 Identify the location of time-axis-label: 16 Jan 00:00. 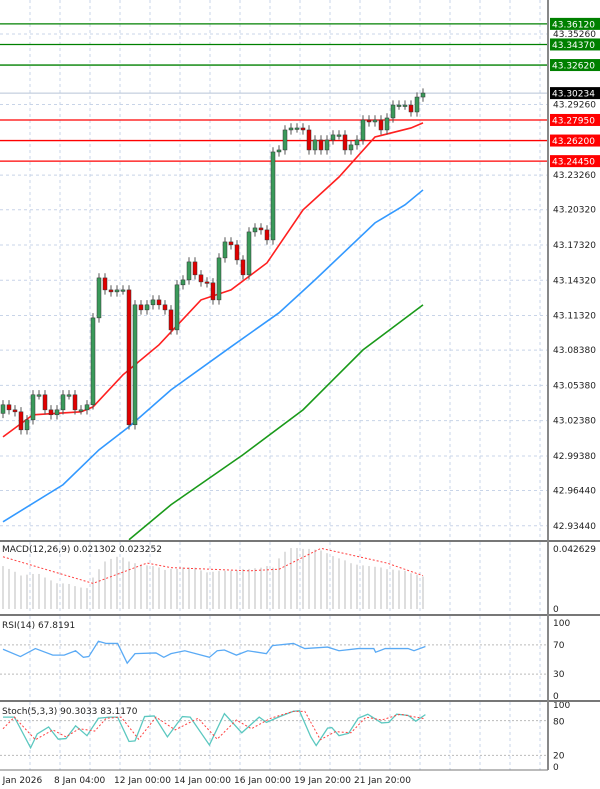
(262, 781).